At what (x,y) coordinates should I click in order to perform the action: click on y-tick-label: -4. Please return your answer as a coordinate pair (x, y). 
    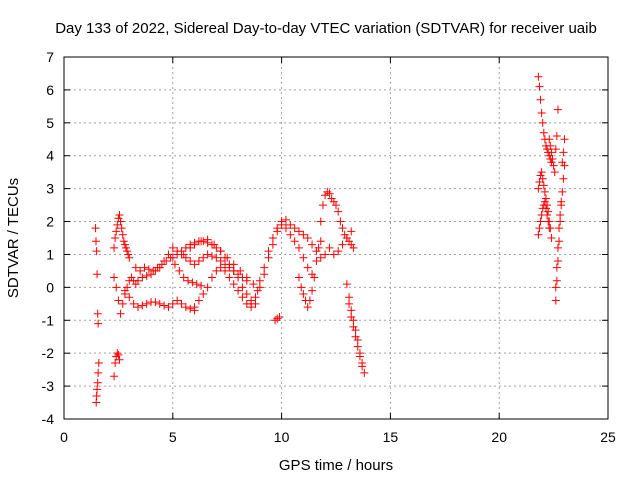
    Looking at the image, I should click on (48, 419).